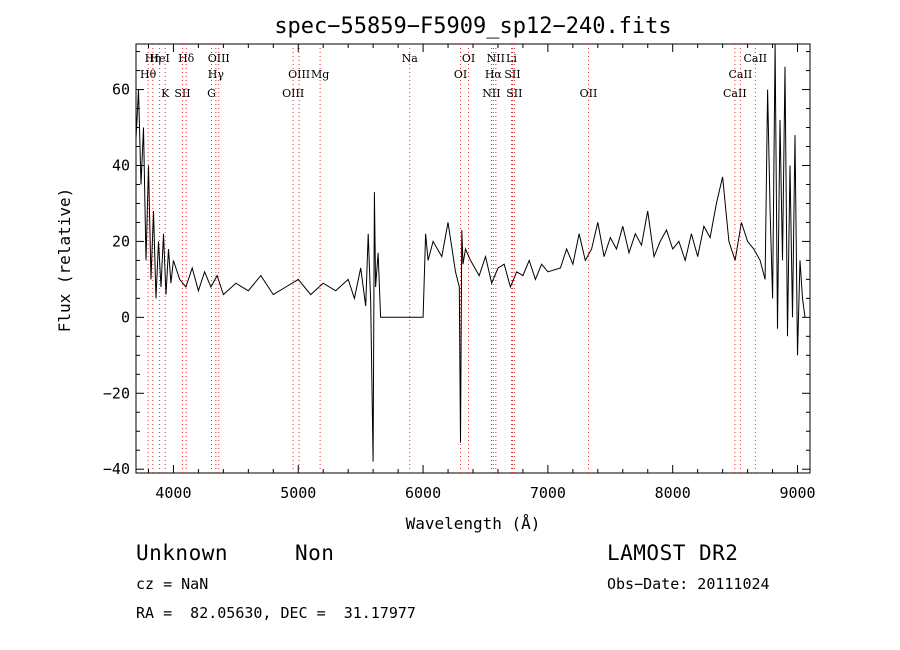  Describe the element at coordinates (494, 74) in the screenshot. I see `line-label-15: Hα` at that location.